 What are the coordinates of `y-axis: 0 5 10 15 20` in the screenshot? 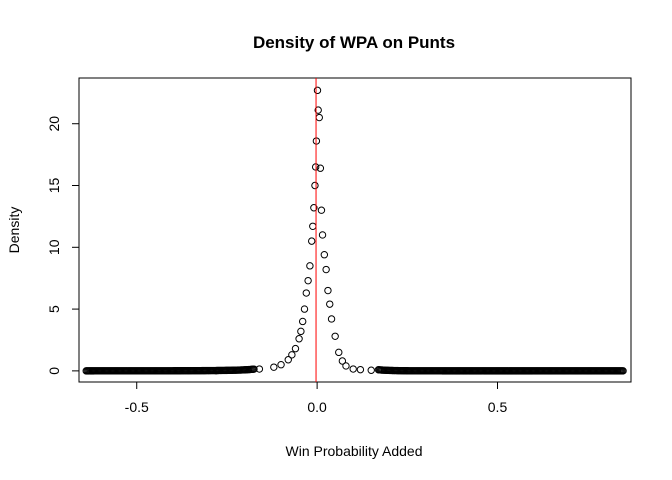 It's located at (63, 245).